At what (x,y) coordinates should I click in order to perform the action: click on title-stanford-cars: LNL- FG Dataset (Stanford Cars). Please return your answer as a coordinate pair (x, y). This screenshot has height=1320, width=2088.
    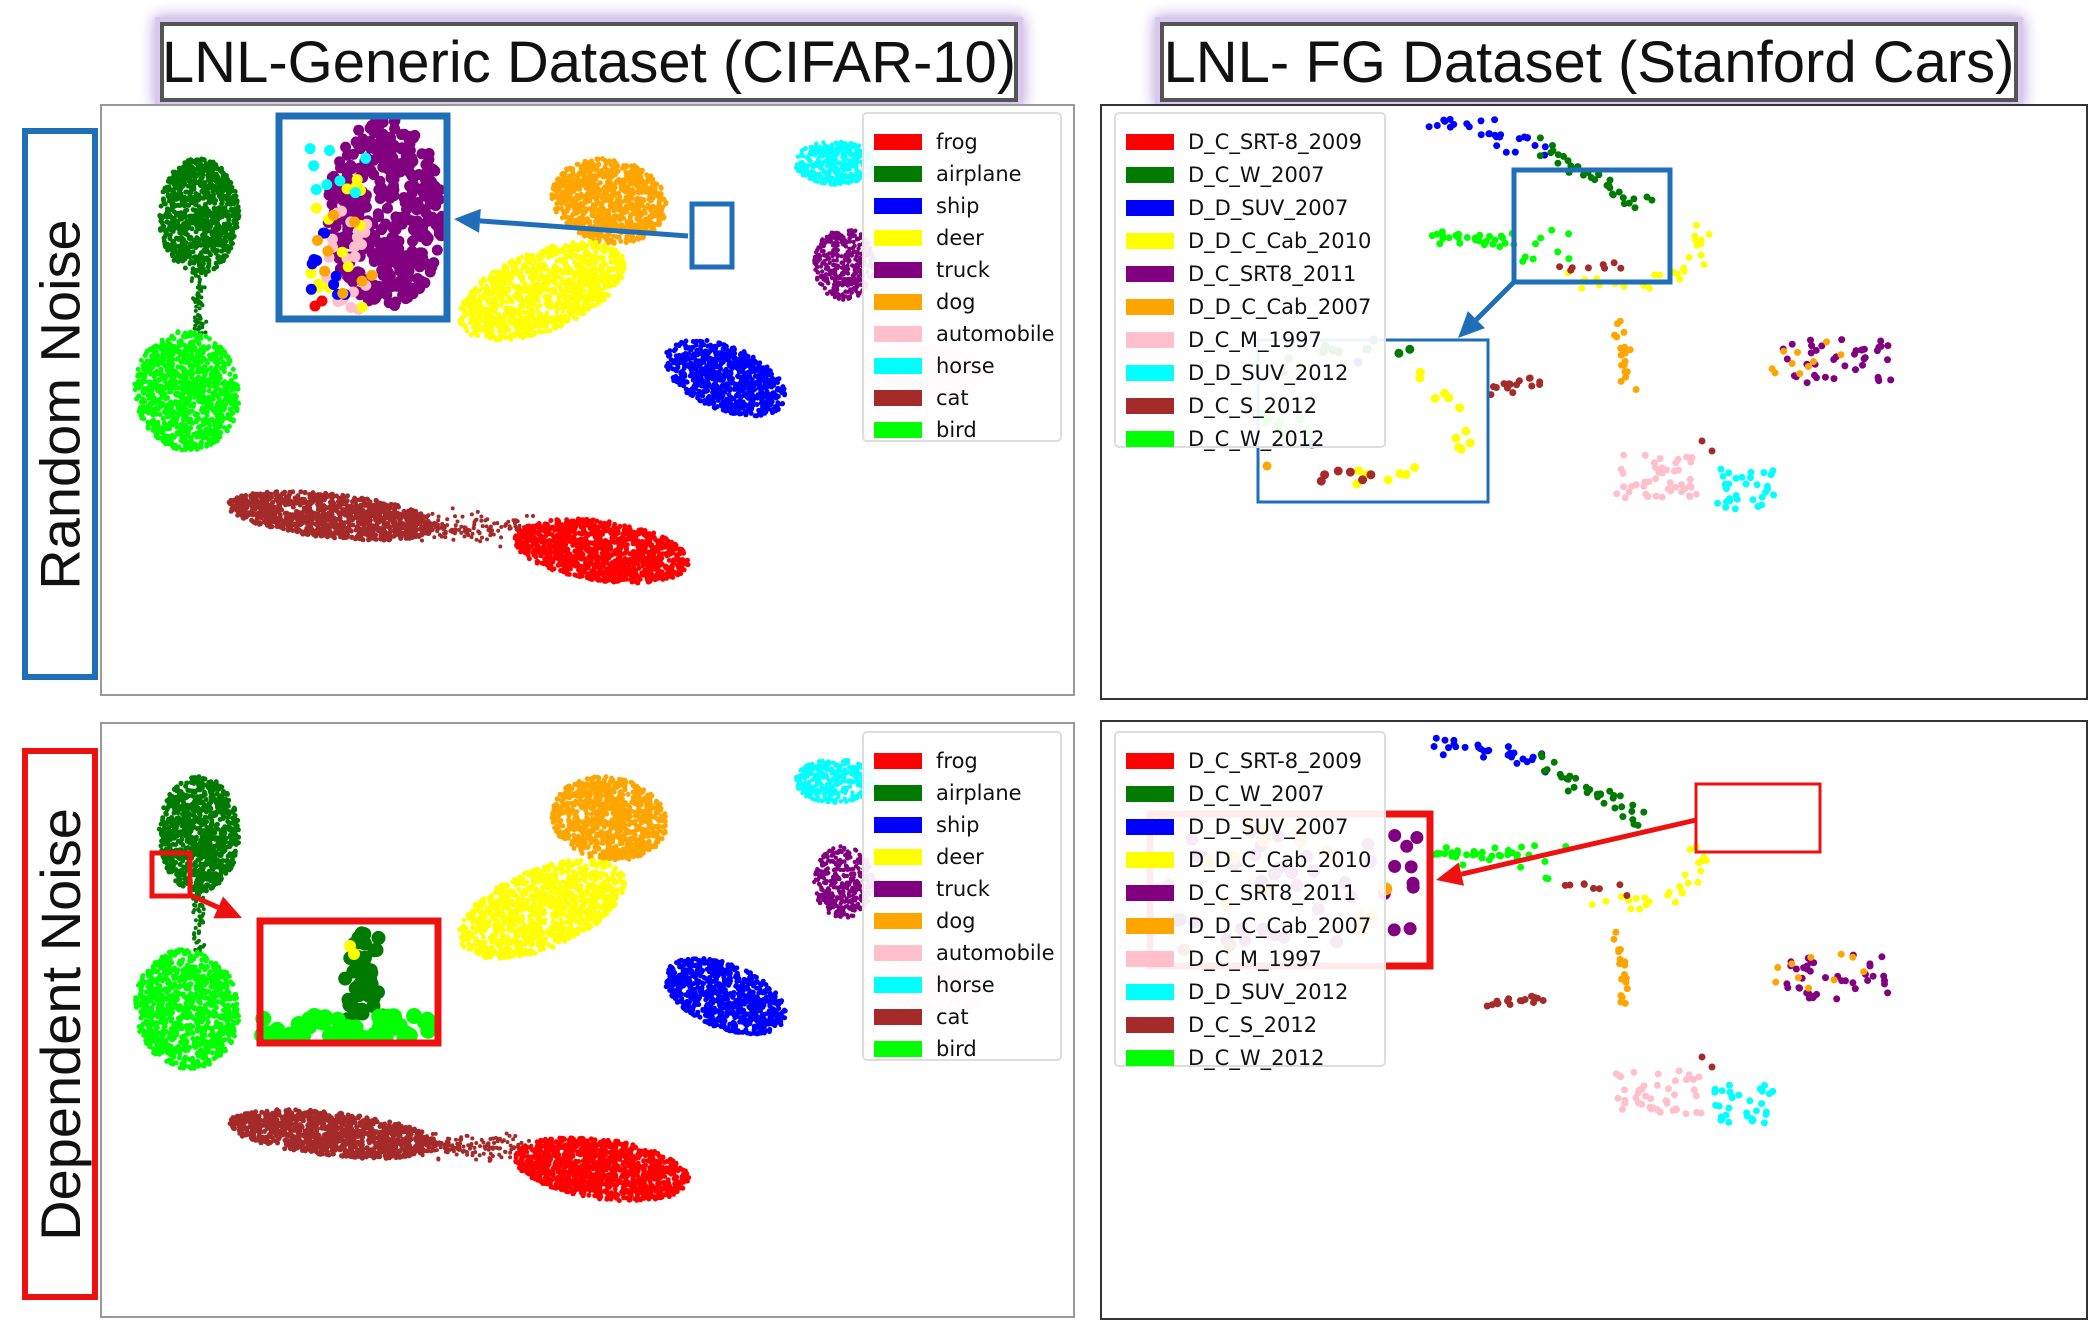
    Looking at the image, I should click on (1589, 62).